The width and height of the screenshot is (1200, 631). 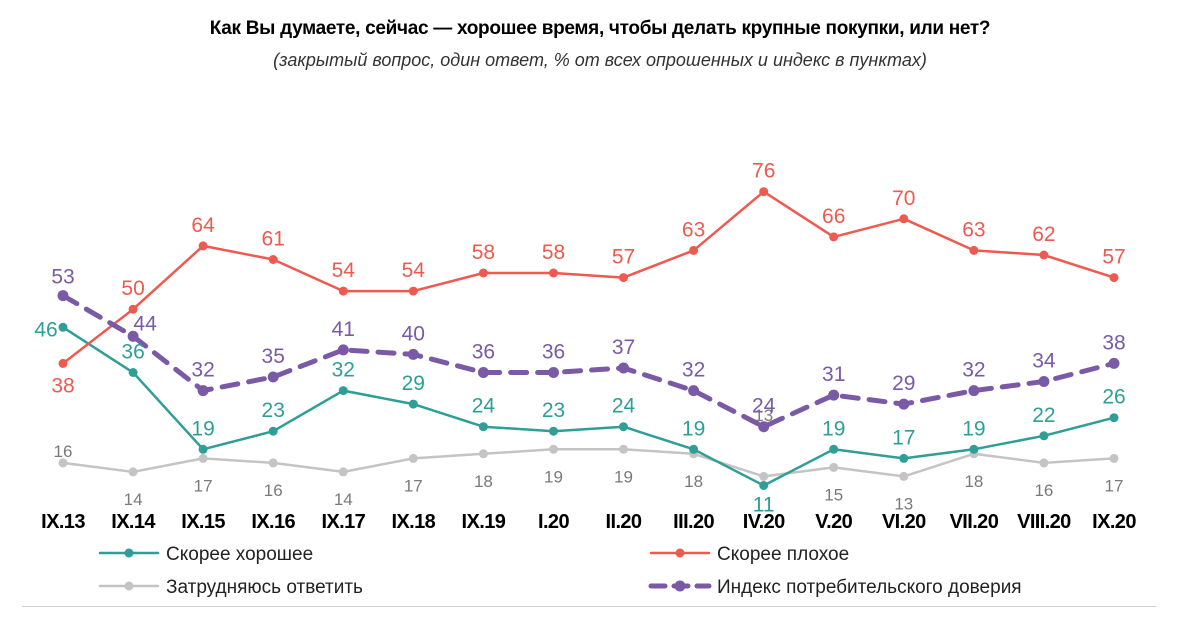 I want to click on x-tick-label: IX.13, so click(x=63, y=522).